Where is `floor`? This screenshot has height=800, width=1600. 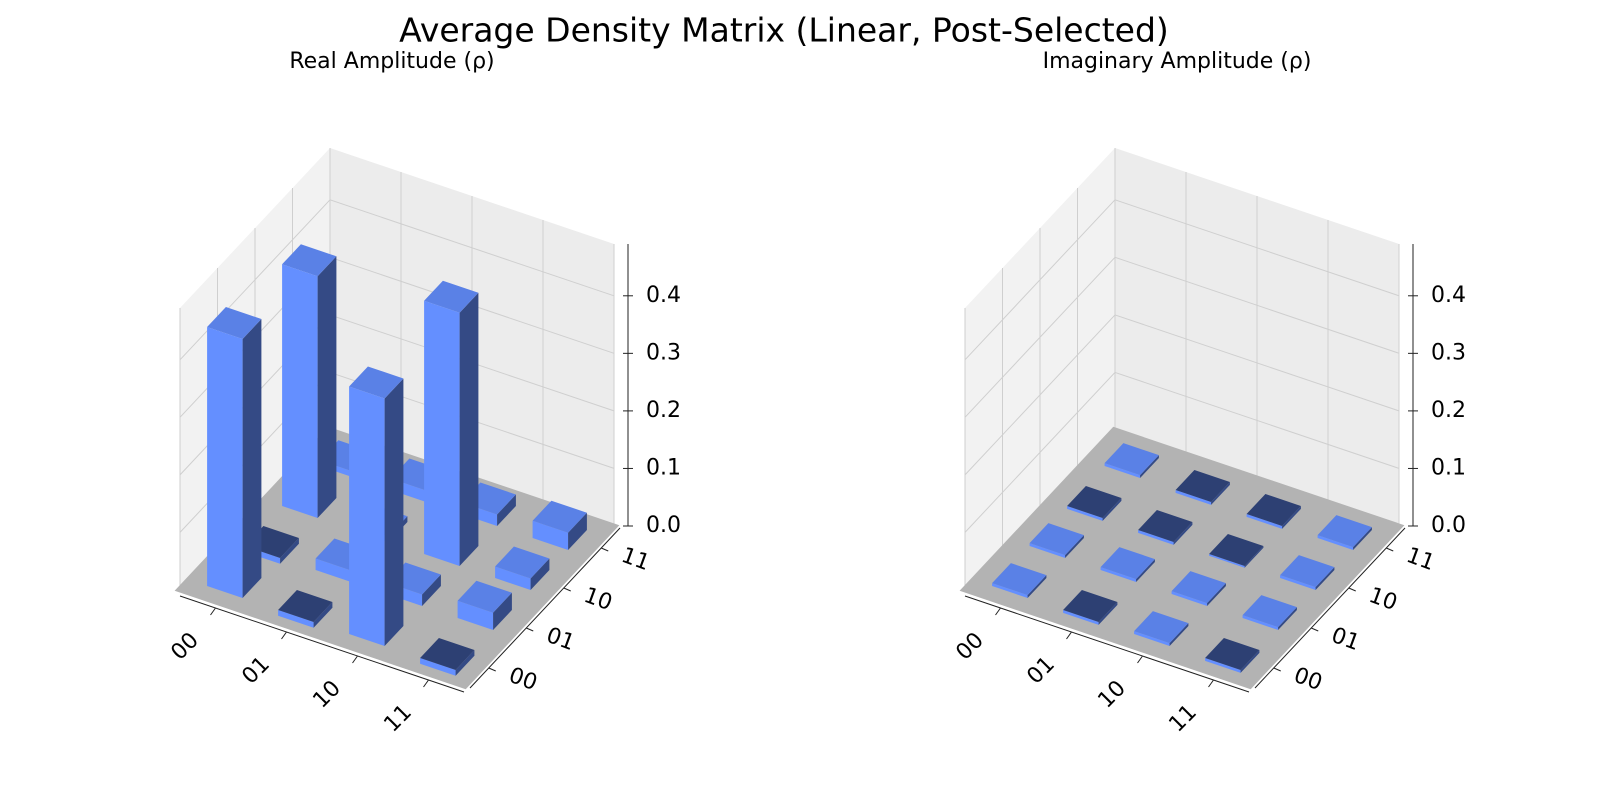
floor is located at coordinates (1182, 558).